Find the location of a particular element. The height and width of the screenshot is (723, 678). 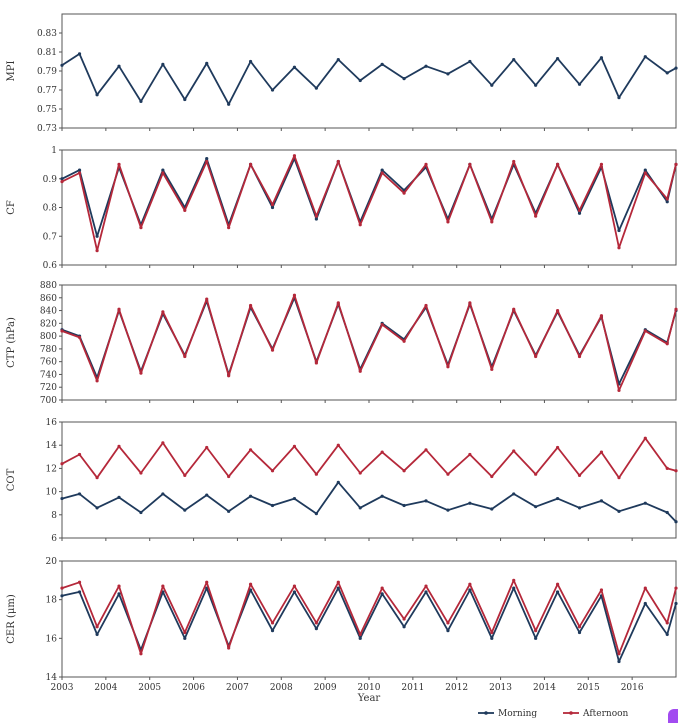

x-tick-label: 2011 is located at coordinates (412, 688).